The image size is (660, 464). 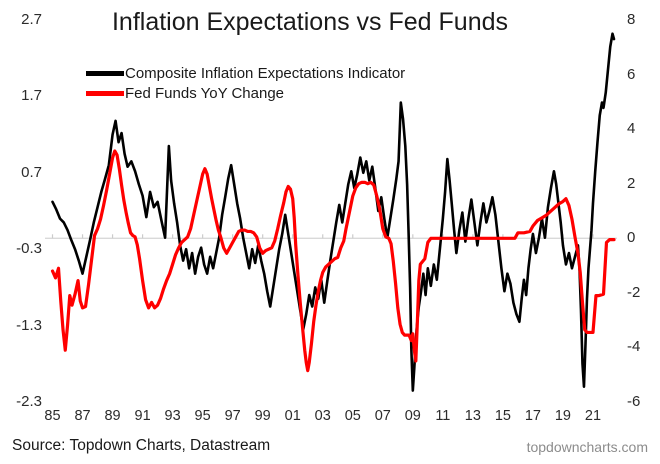 I want to click on source-note: Source: Topdown Charts, Datastream, so click(x=141, y=445).